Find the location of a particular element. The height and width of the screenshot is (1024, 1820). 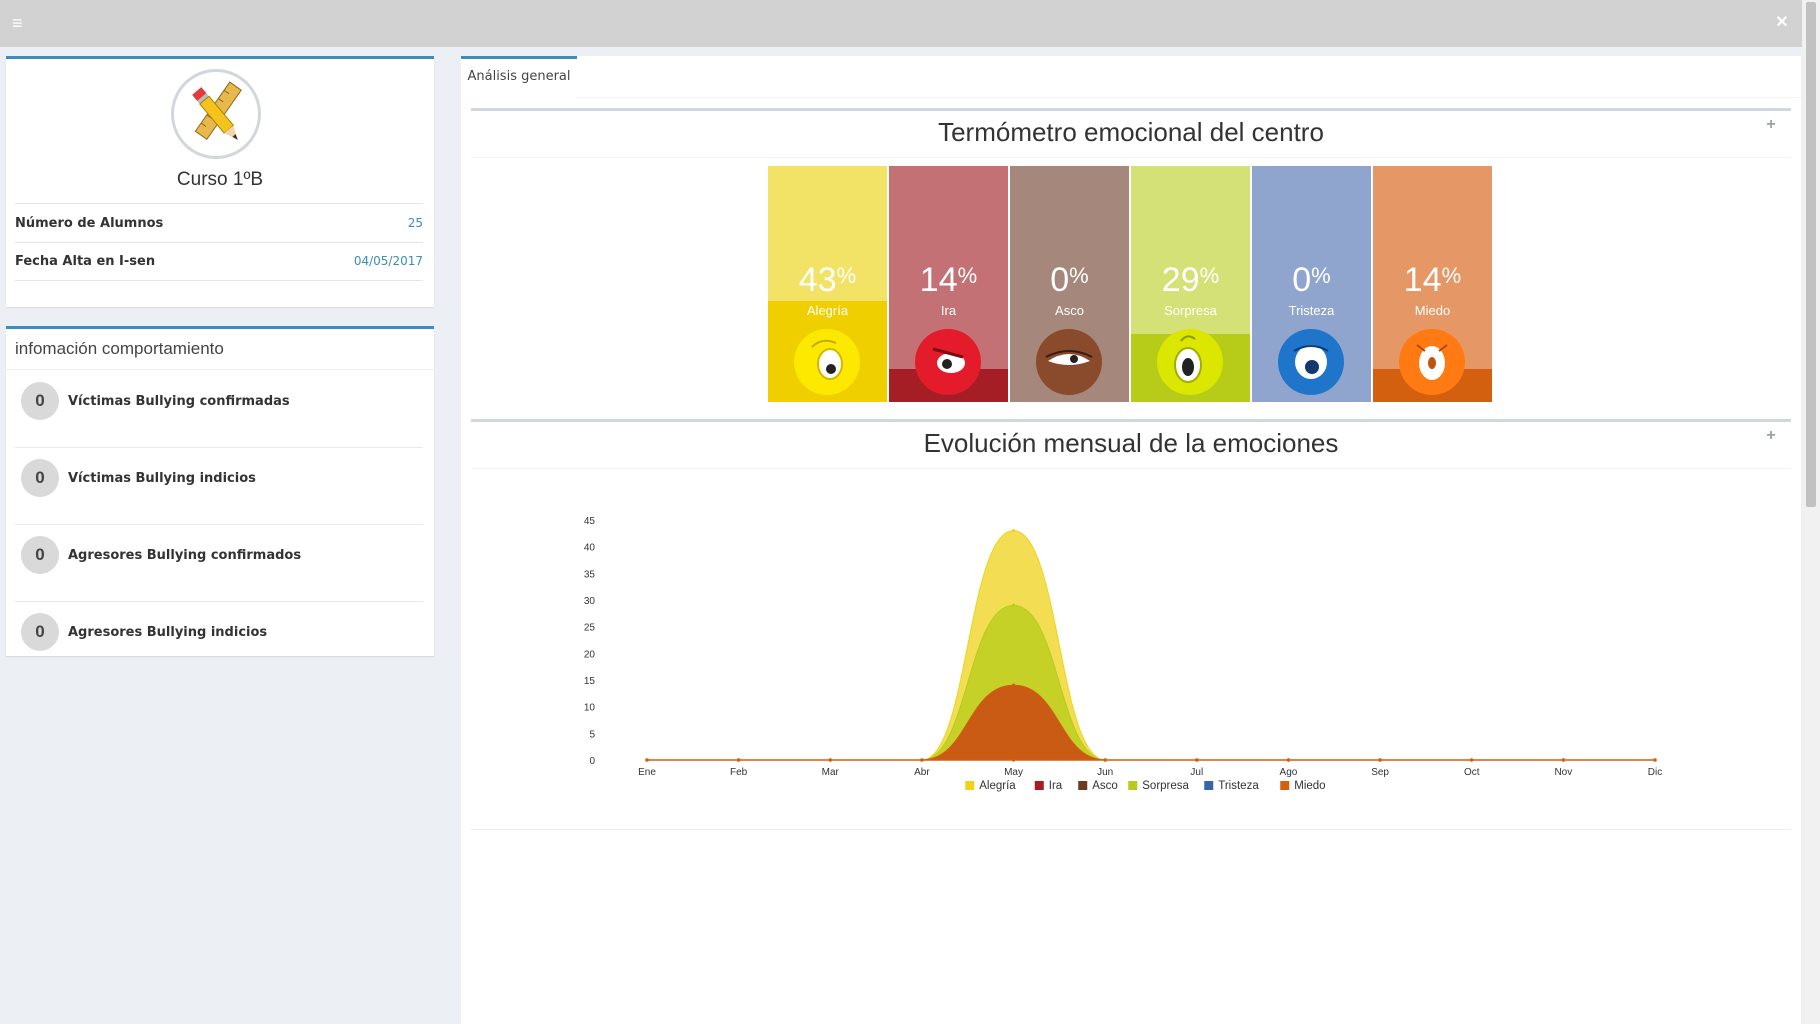

list-item-label: Agresores Bullying indicios is located at coordinates (168, 632).